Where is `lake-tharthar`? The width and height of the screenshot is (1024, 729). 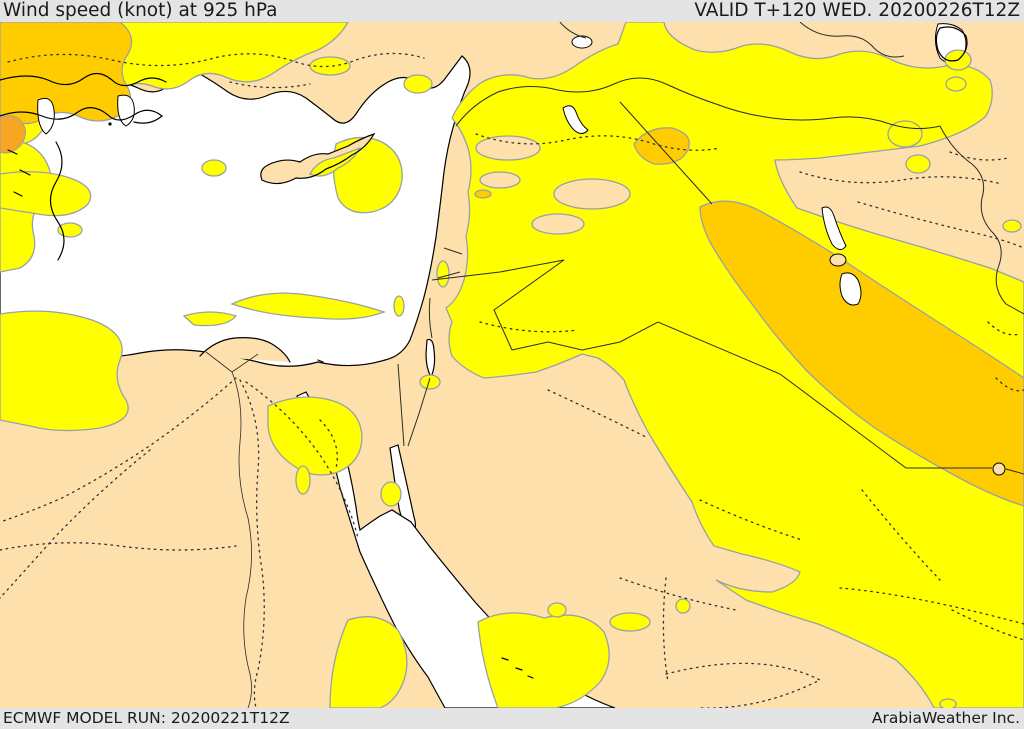
lake-tharthar is located at coordinates (834, 228).